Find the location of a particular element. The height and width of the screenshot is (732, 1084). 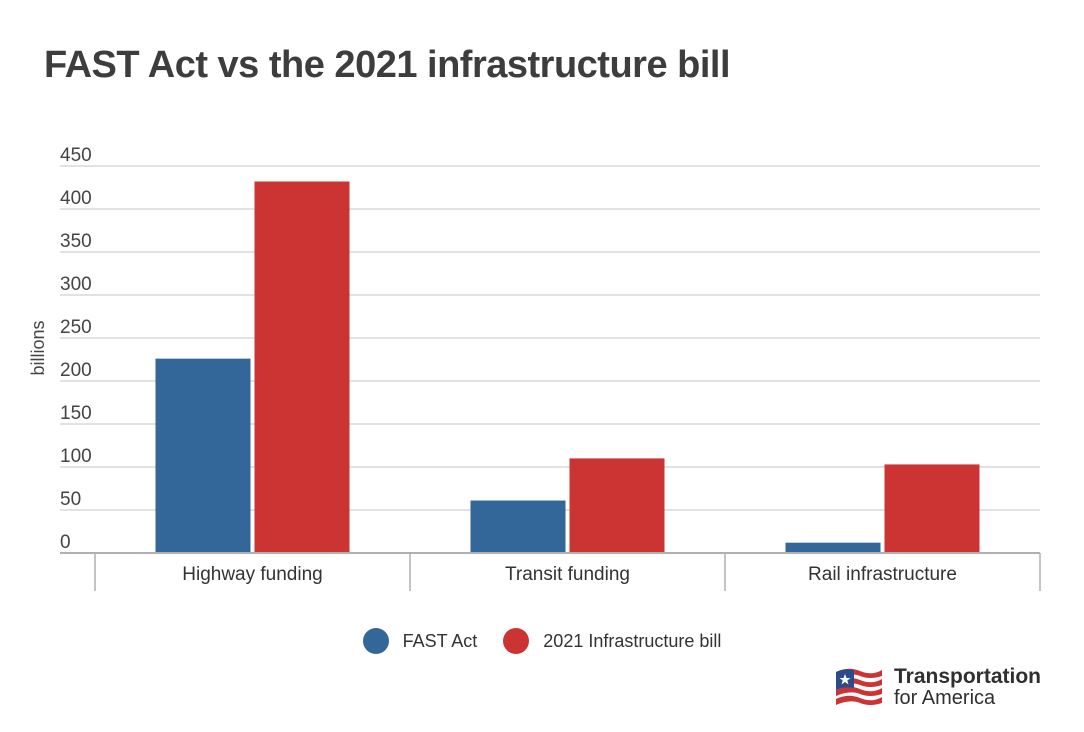

y-tick-label: 50 is located at coordinates (70, 499).